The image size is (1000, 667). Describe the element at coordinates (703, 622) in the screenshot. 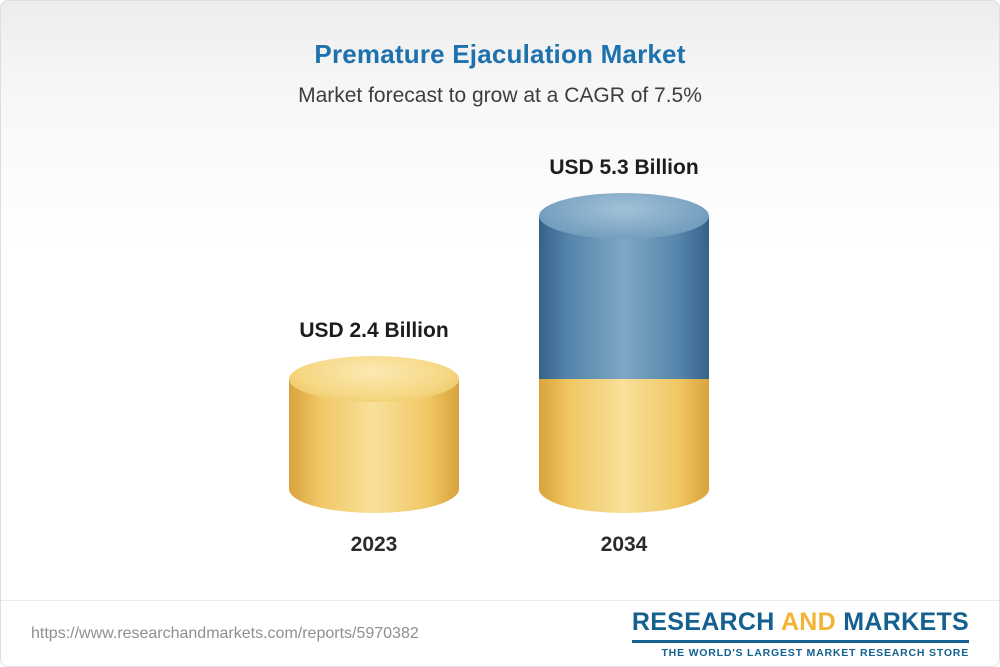

I see `logo-word-research: RESEARCH` at that location.